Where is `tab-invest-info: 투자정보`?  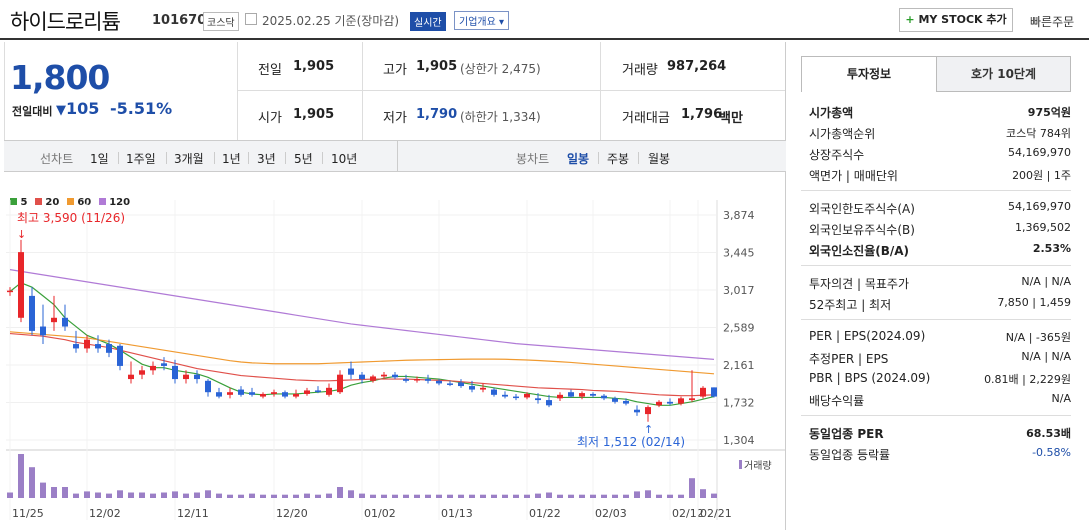
tab-invest-info: 투자정보 is located at coordinates (869, 74).